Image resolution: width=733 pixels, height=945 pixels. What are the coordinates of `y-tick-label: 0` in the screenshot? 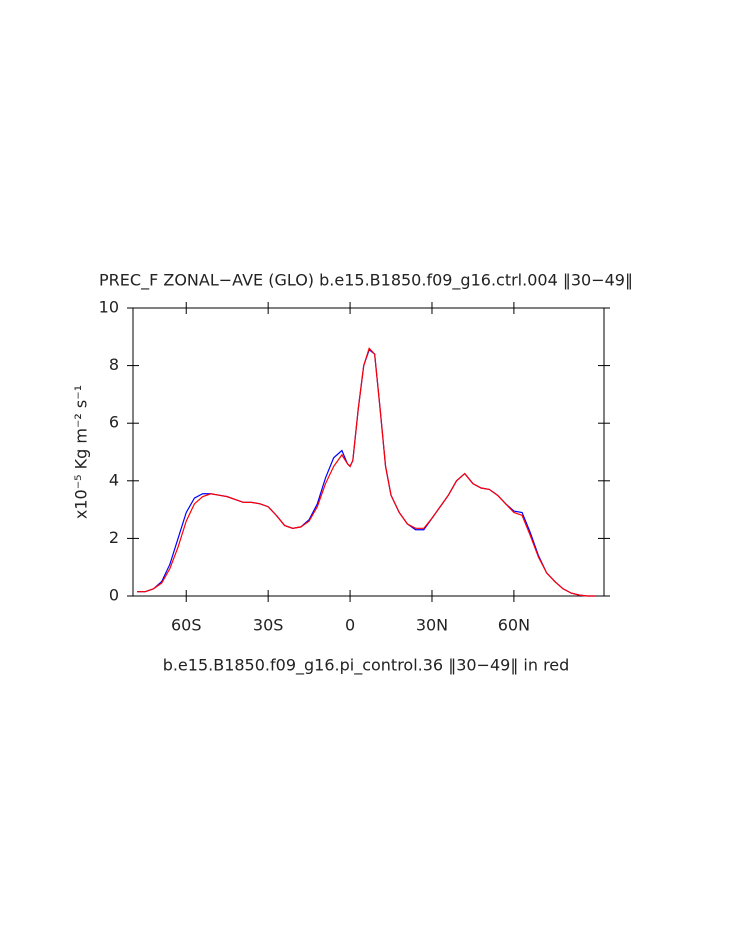 It's located at (114, 595).